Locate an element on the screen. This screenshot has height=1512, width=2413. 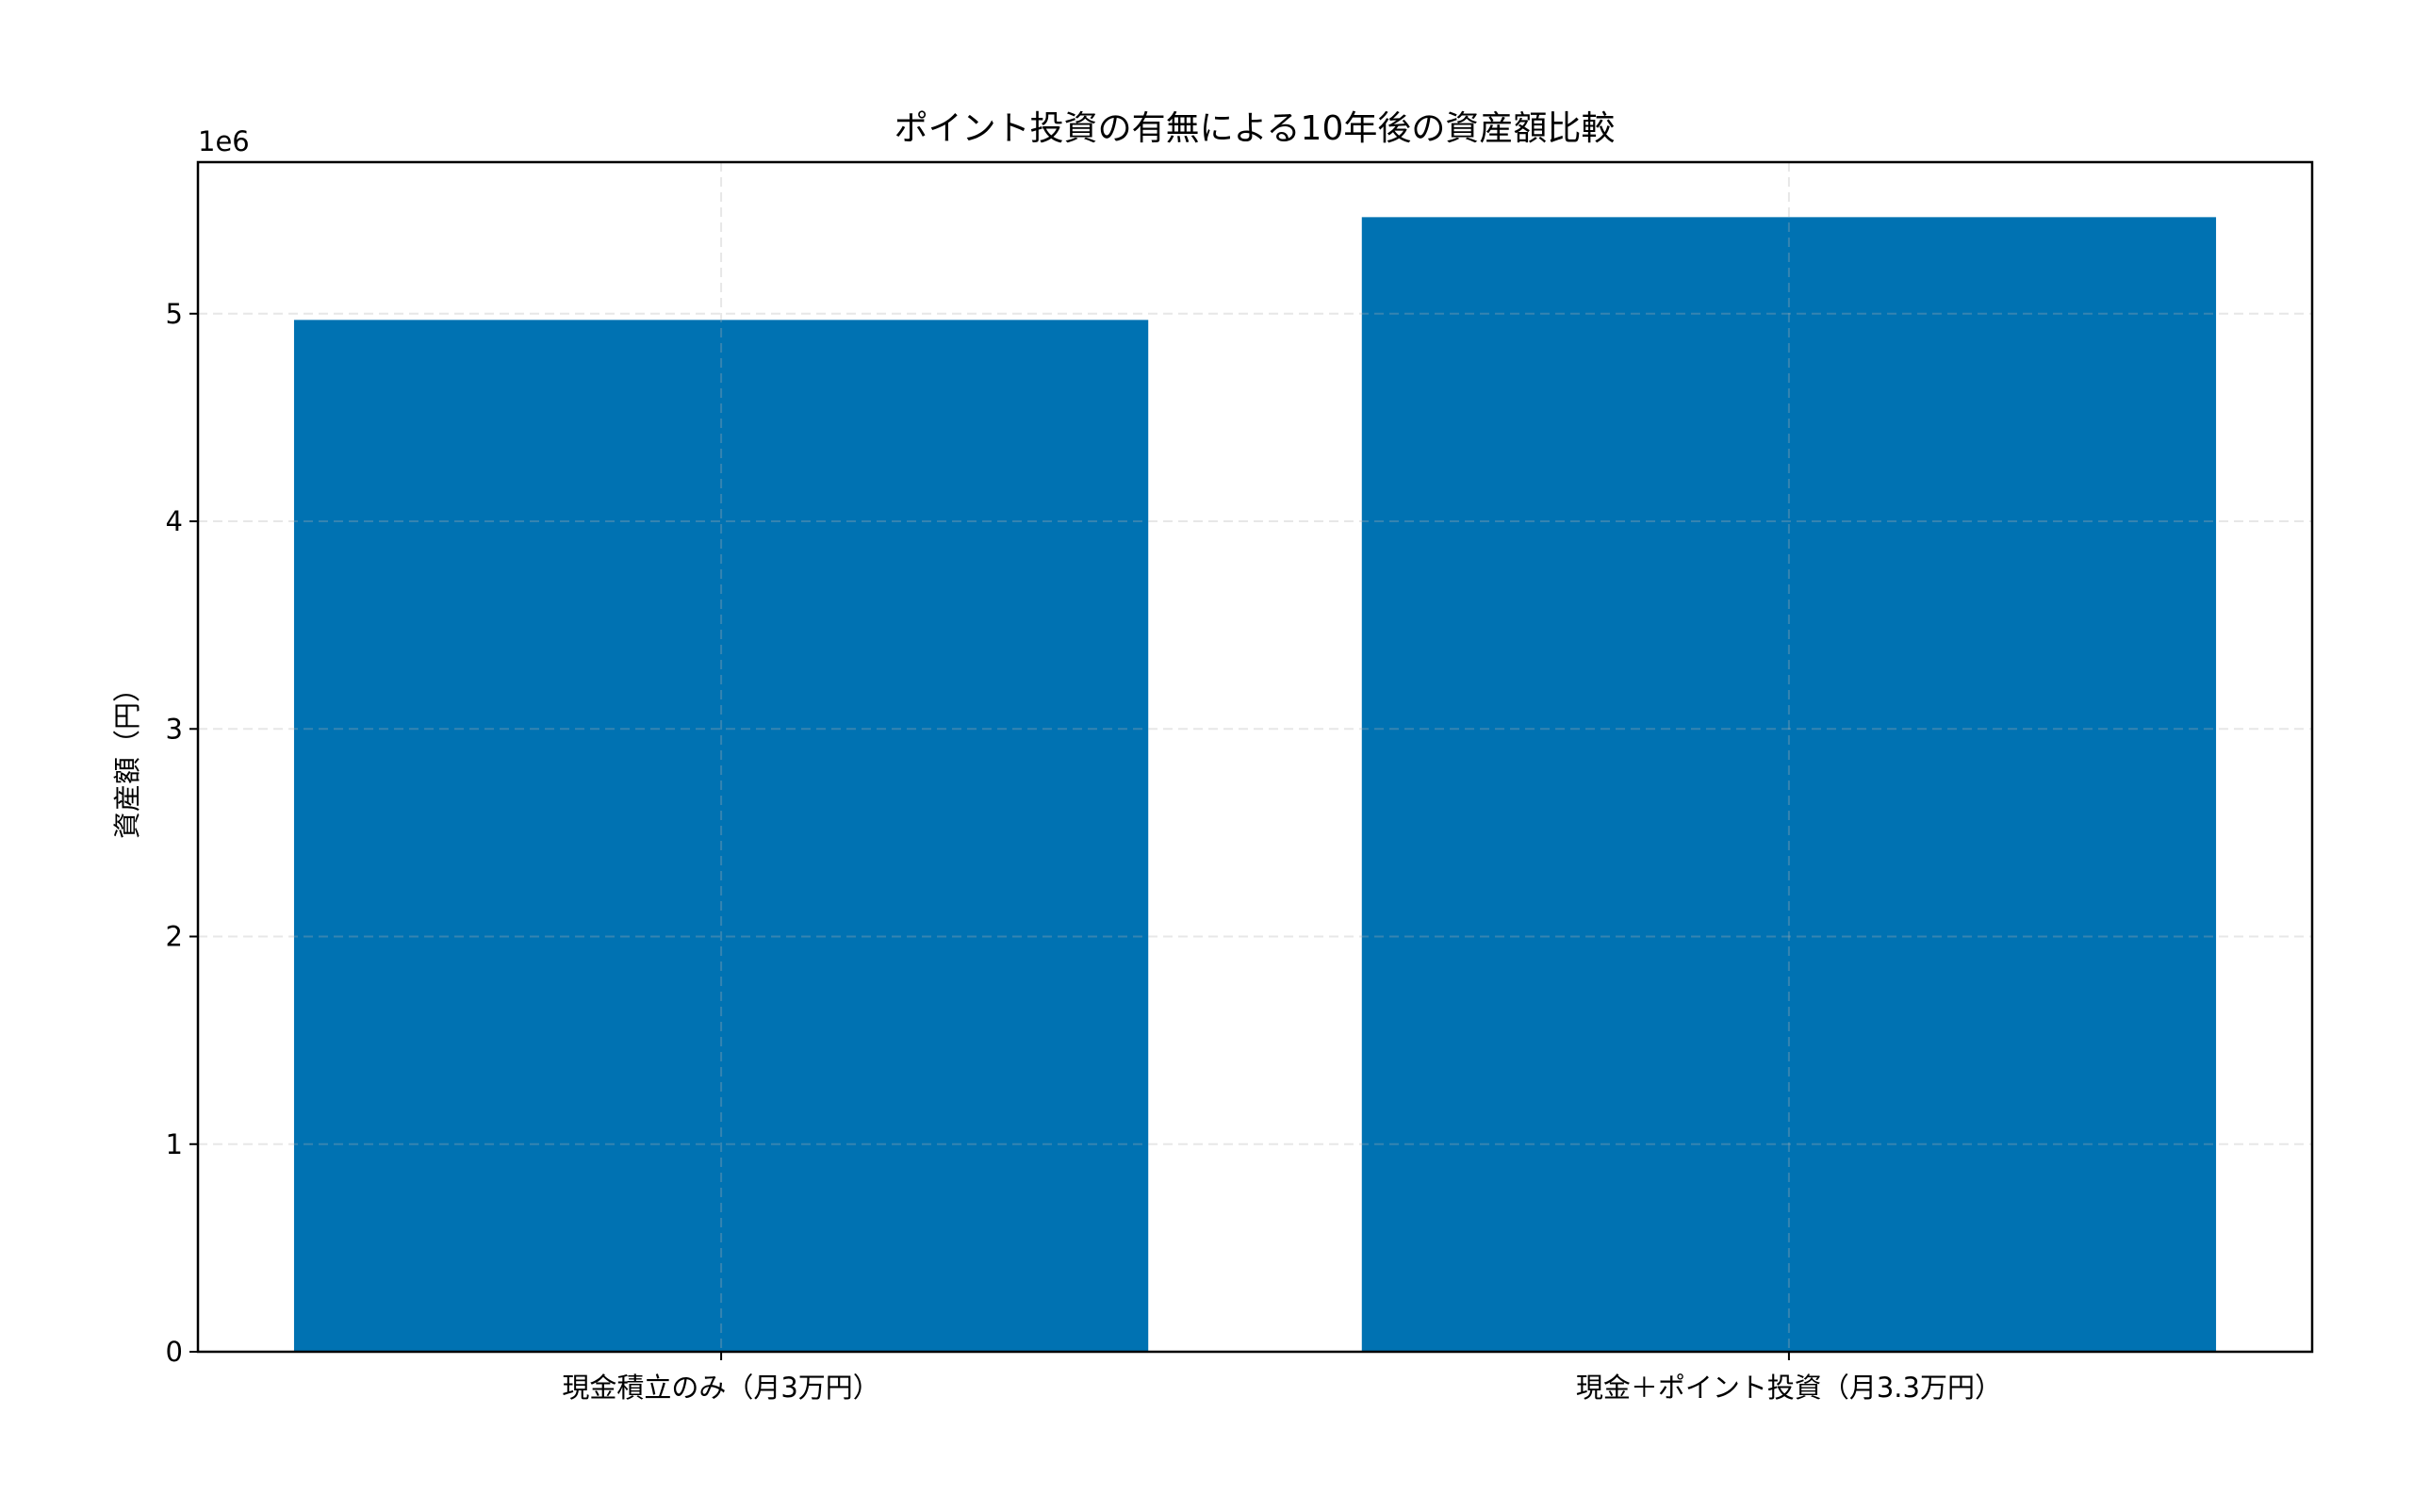
y-tick-label: 1 is located at coordinates (175, 1144).